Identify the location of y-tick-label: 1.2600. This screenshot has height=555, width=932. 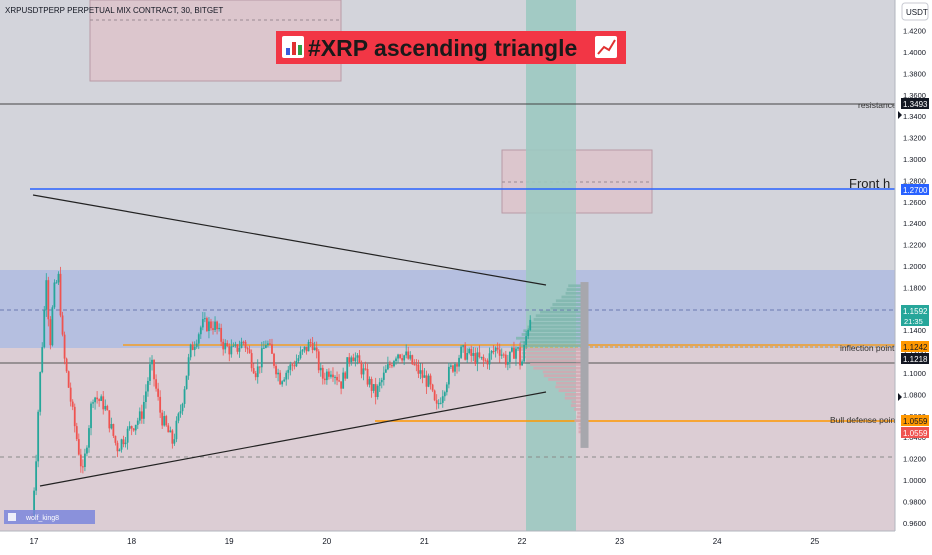
(914, 202).